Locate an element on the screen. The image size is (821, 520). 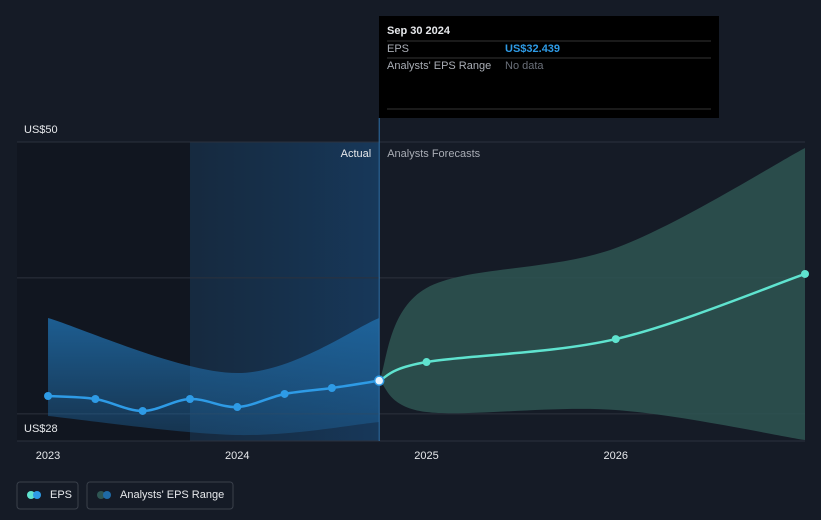
x-tick-label: 2026 is located at coordinates (616, 456).